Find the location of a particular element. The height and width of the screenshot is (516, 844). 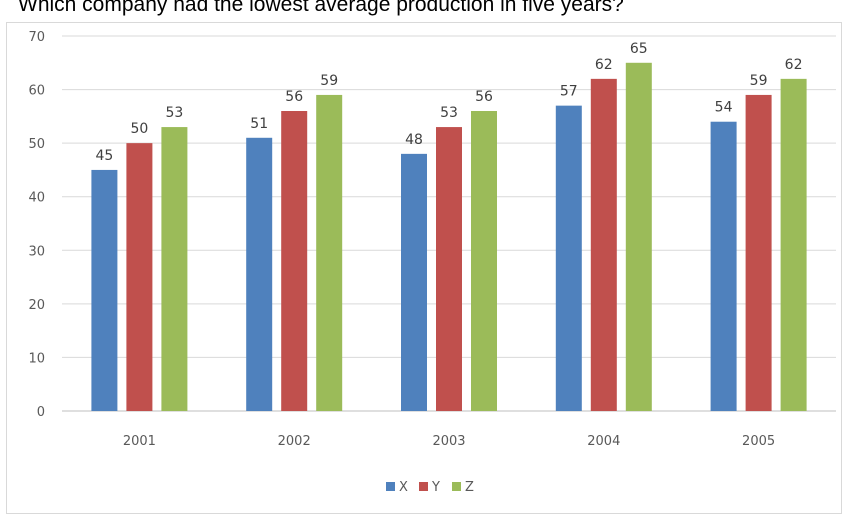

y-tick-label: 60 is located at coordinates (36, 91).